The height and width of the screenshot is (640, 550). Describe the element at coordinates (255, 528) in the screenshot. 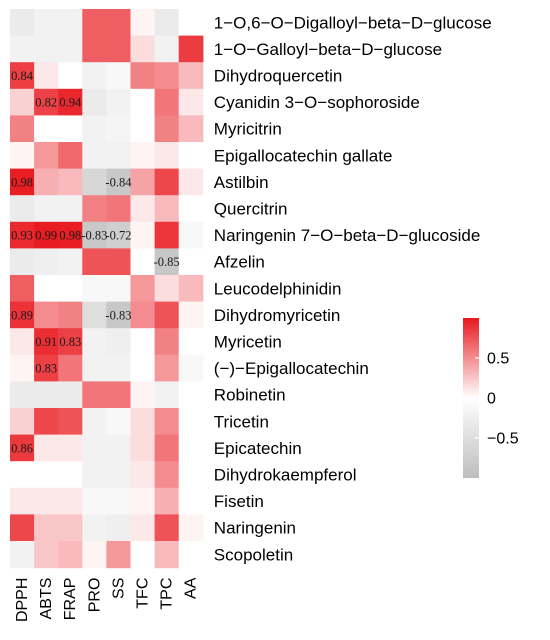

I see `row-label: Naringenin` at that location.